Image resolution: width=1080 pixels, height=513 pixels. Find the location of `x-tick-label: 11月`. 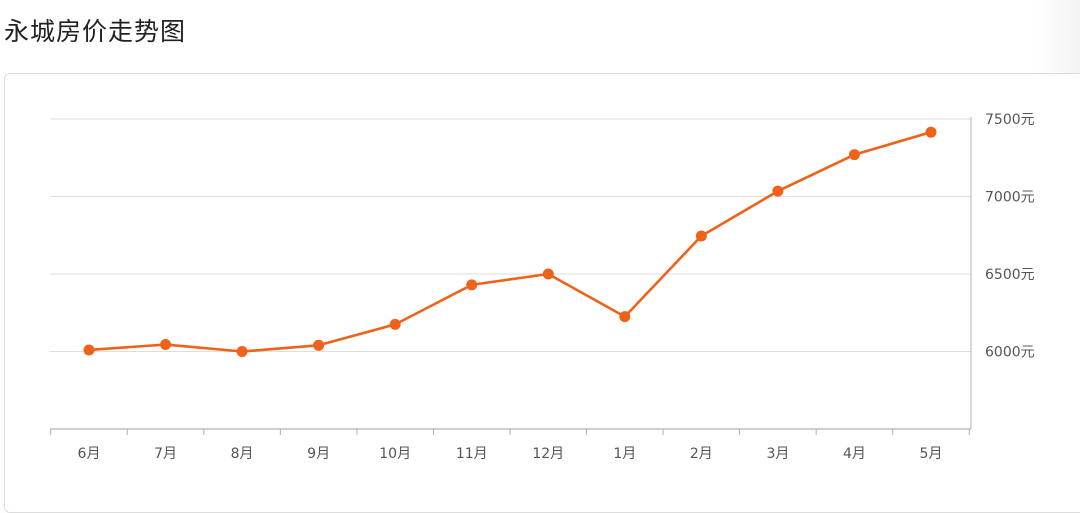

x-tick-label: 11月 is located at coordinates (472, 454).